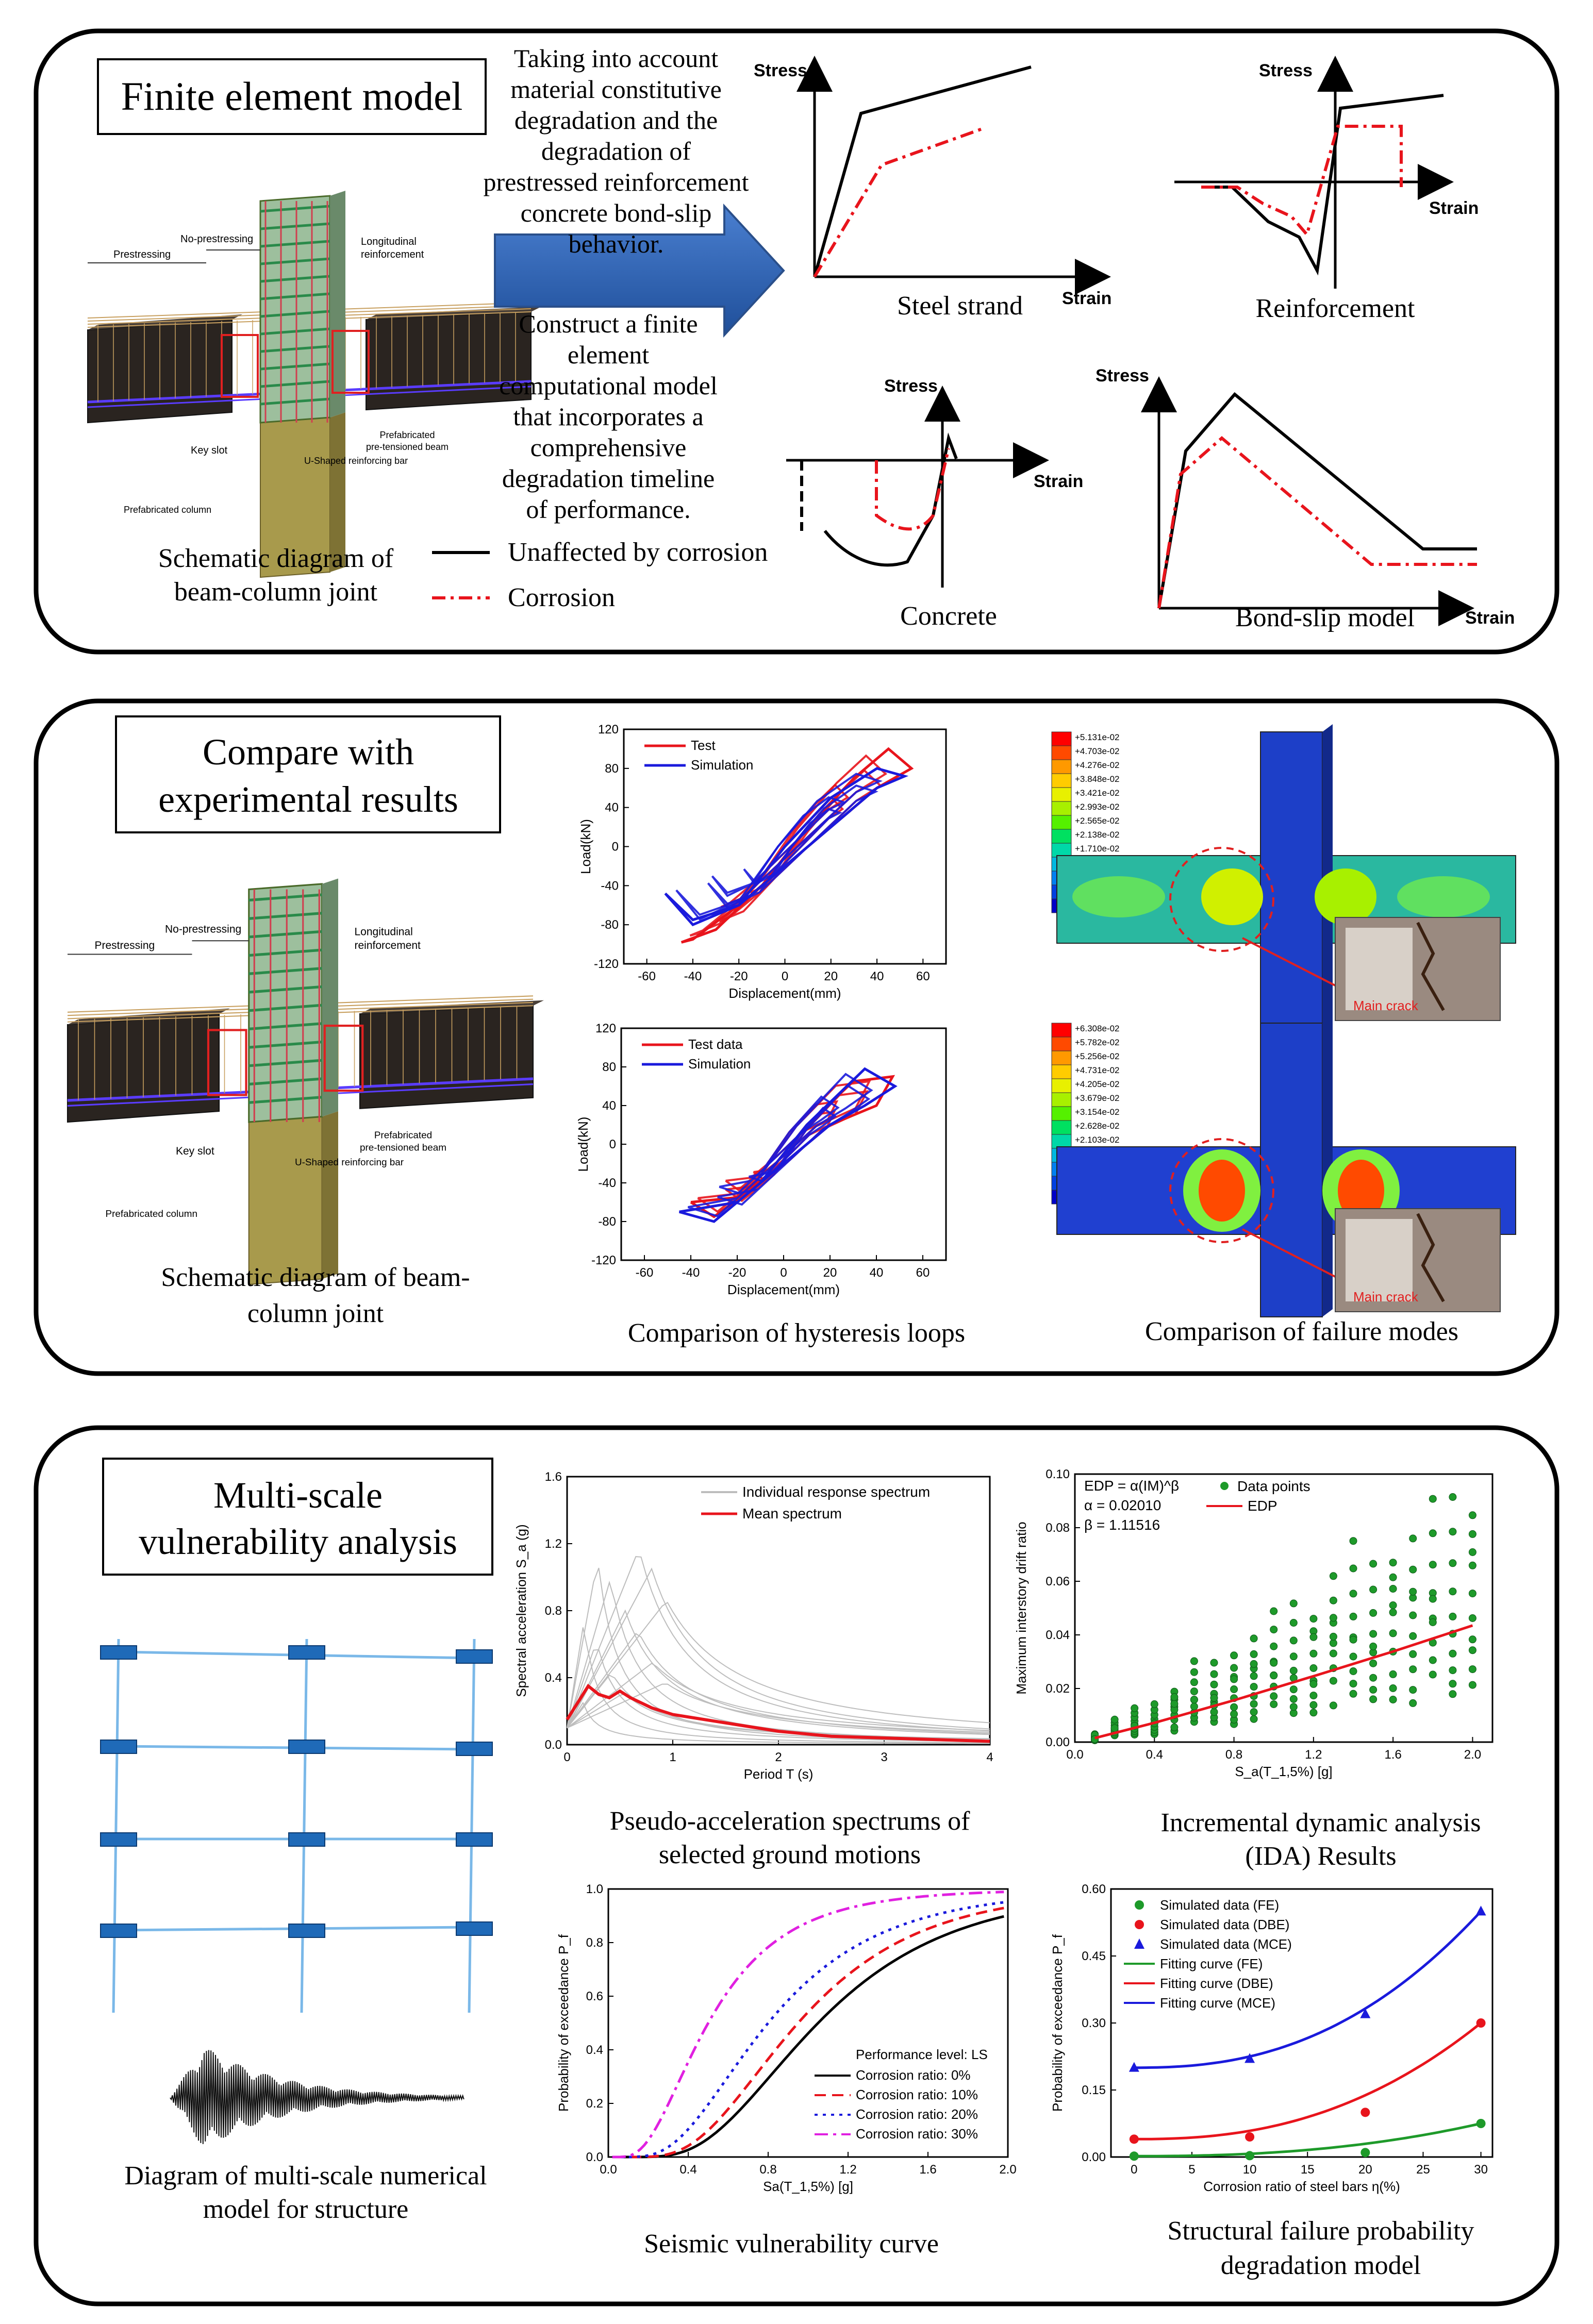  I want to click on y-tick-label: 0.4, so click(554, 1678).